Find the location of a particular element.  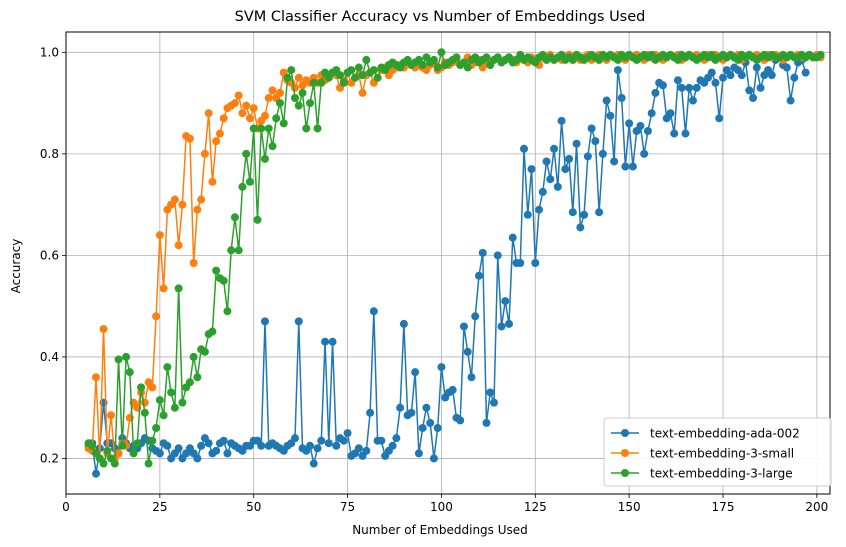

x-tick-label: 75 is located at coordinates (347, 507).